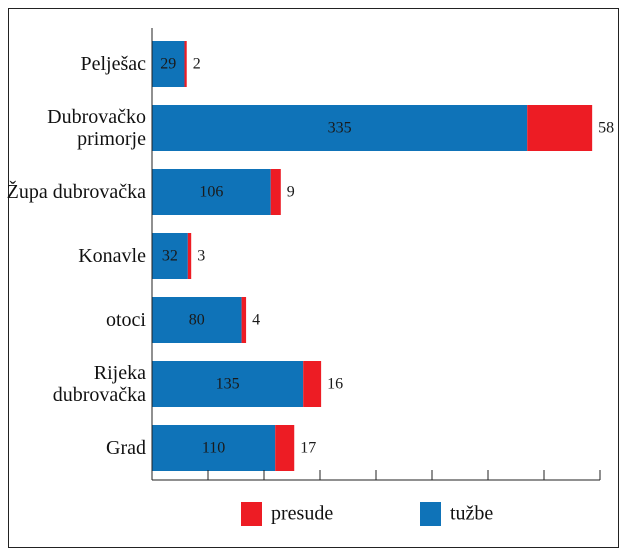 The height and width of the screenshot is (556, 627). Describe the element at coordinates (126, 320) in the screenshot. I see `category-label: otoci` at that location.